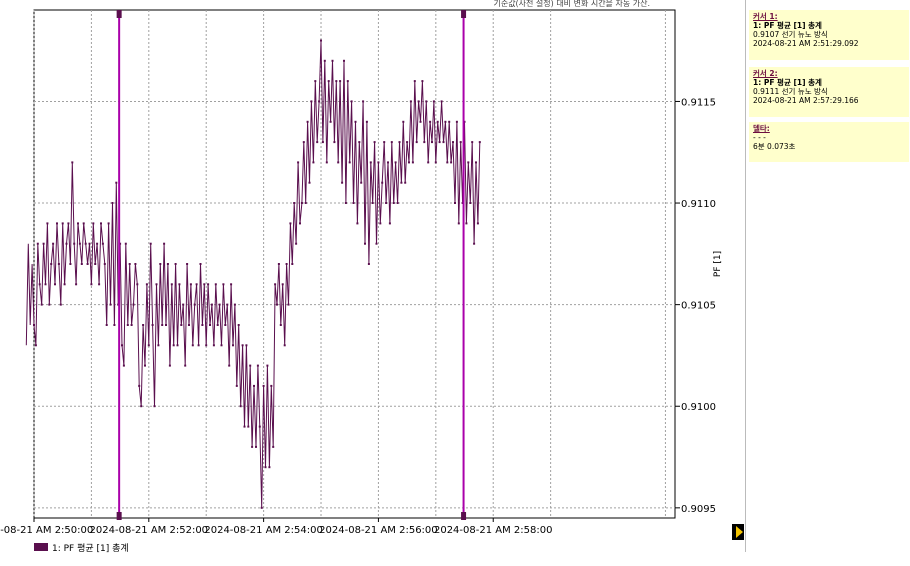 This screenshot has height=566, width=910. What do you see at coordinates (41, 547) in the screenshot?
I see `legend-swatch` at bounding box center [41, 547].